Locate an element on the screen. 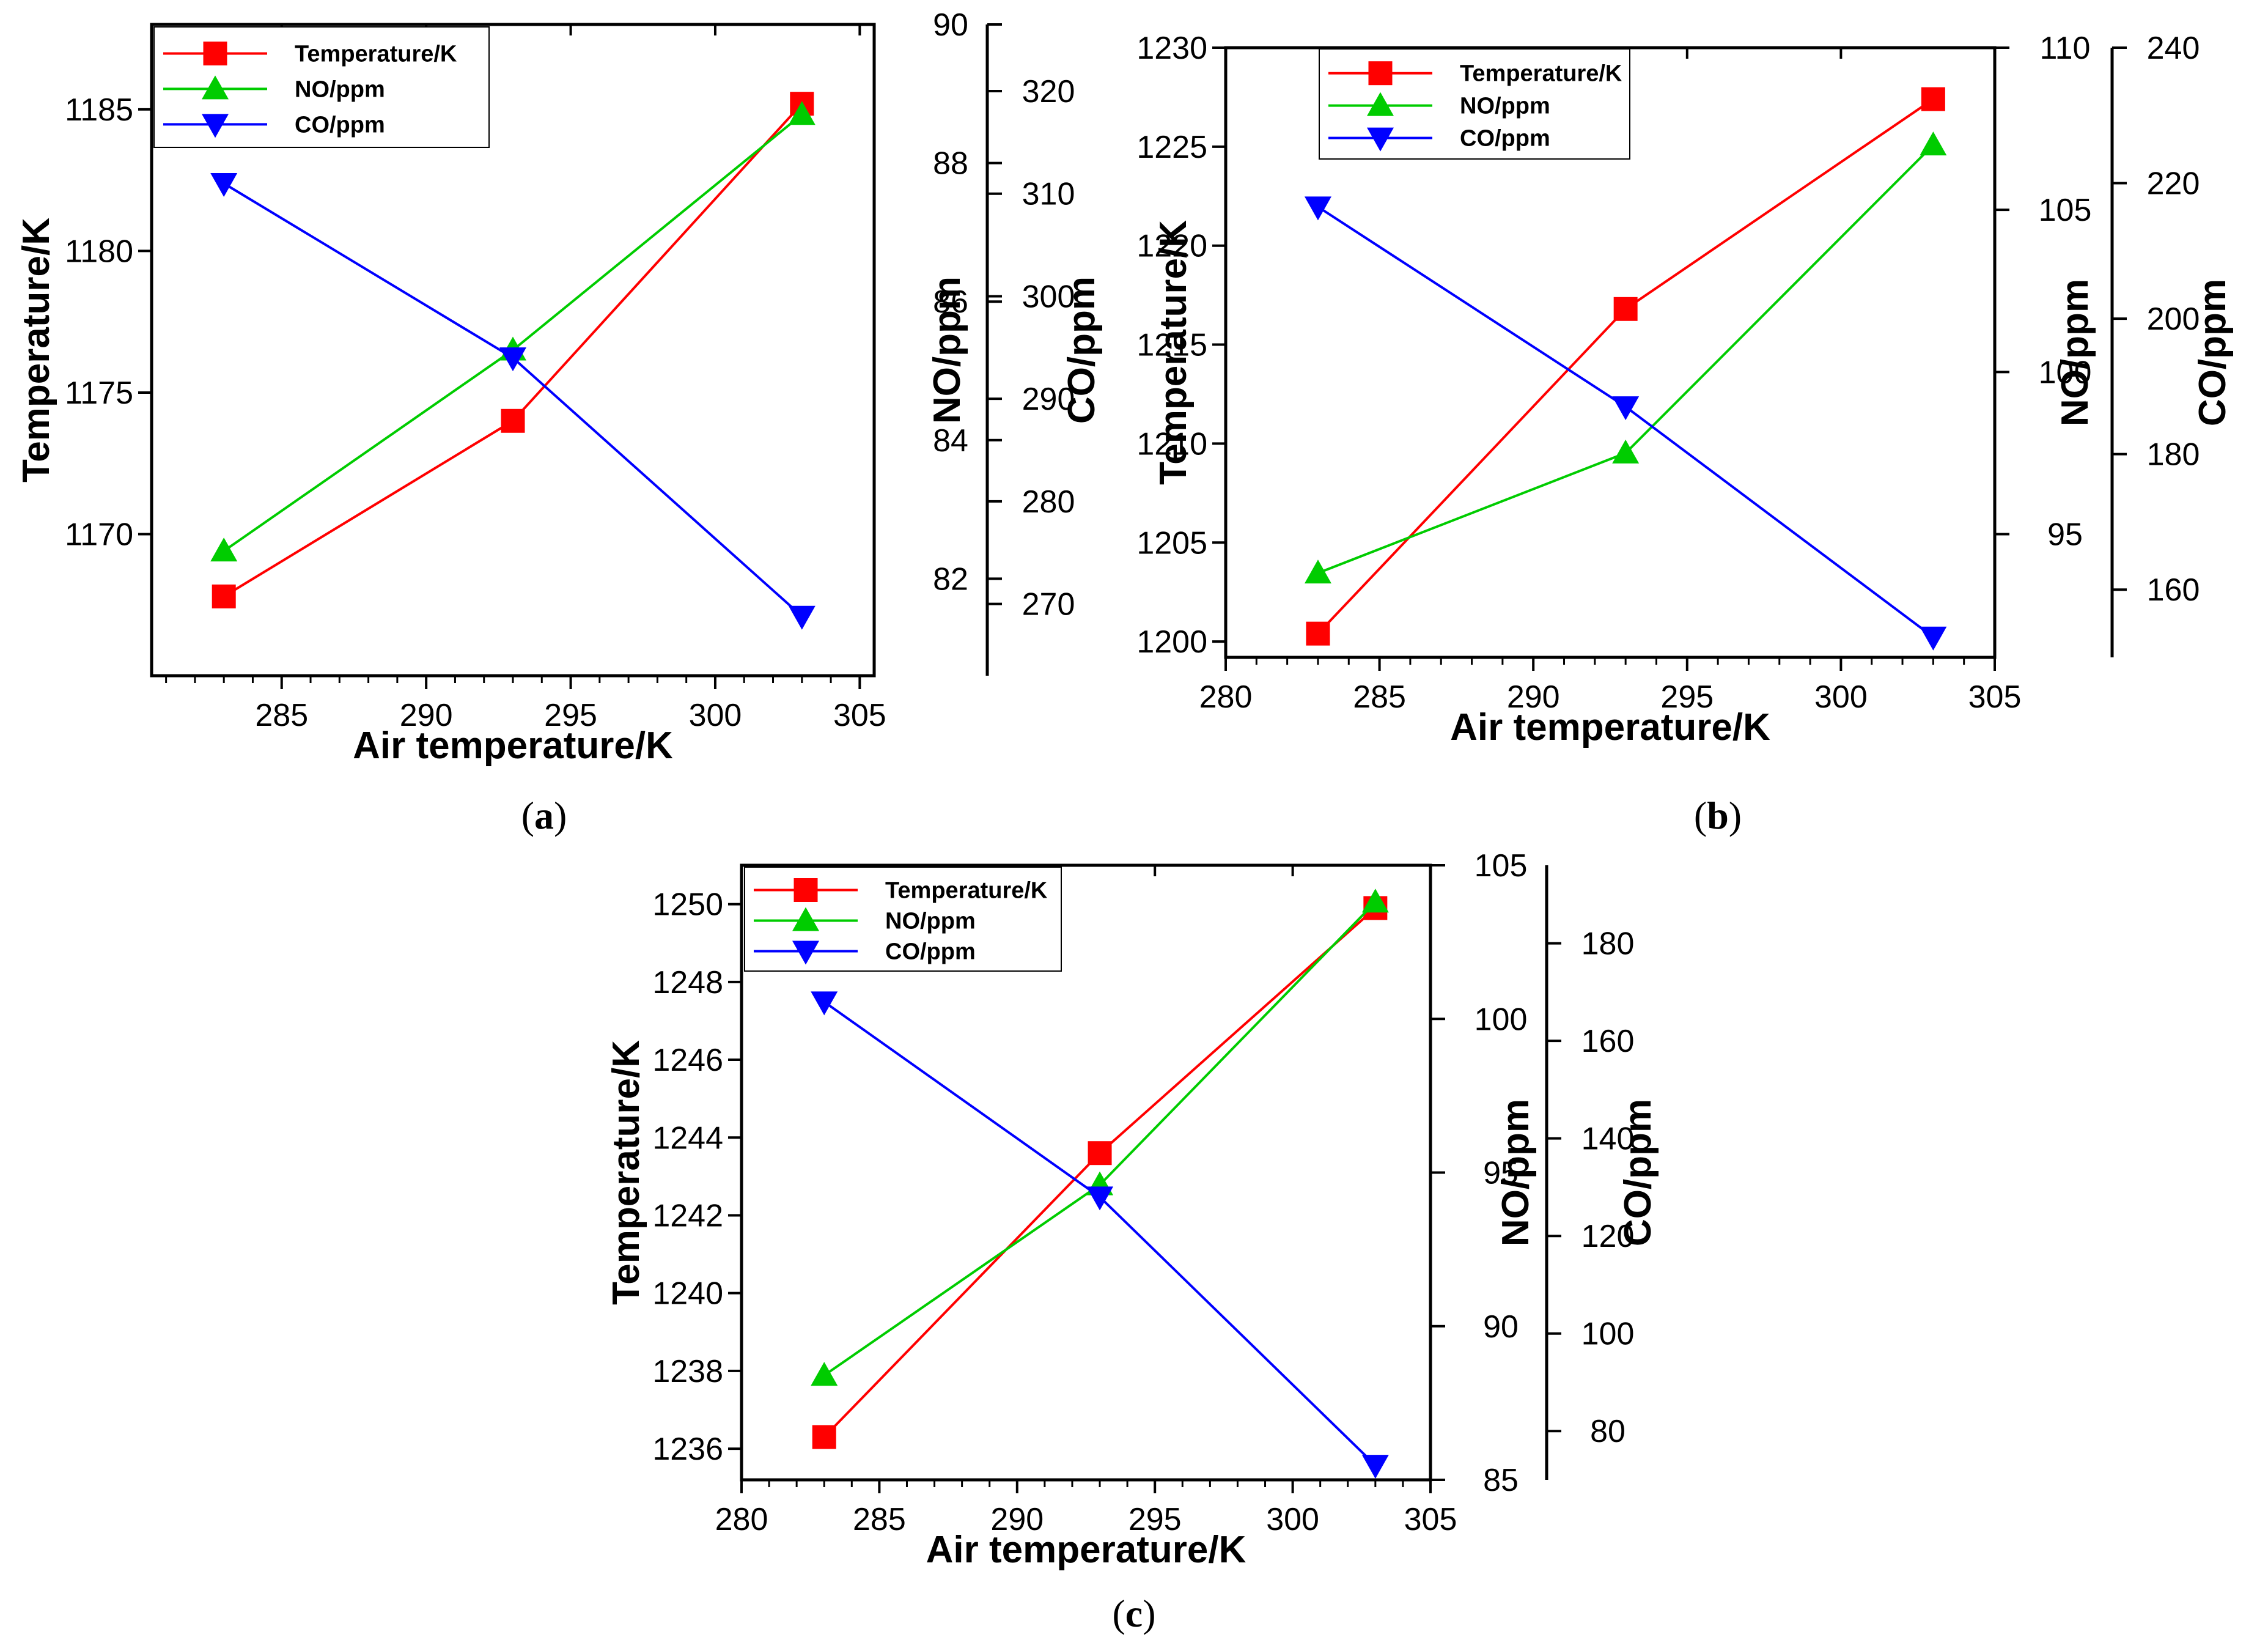  y-tick-label: 1230 is located at coordinates (1171, 48).